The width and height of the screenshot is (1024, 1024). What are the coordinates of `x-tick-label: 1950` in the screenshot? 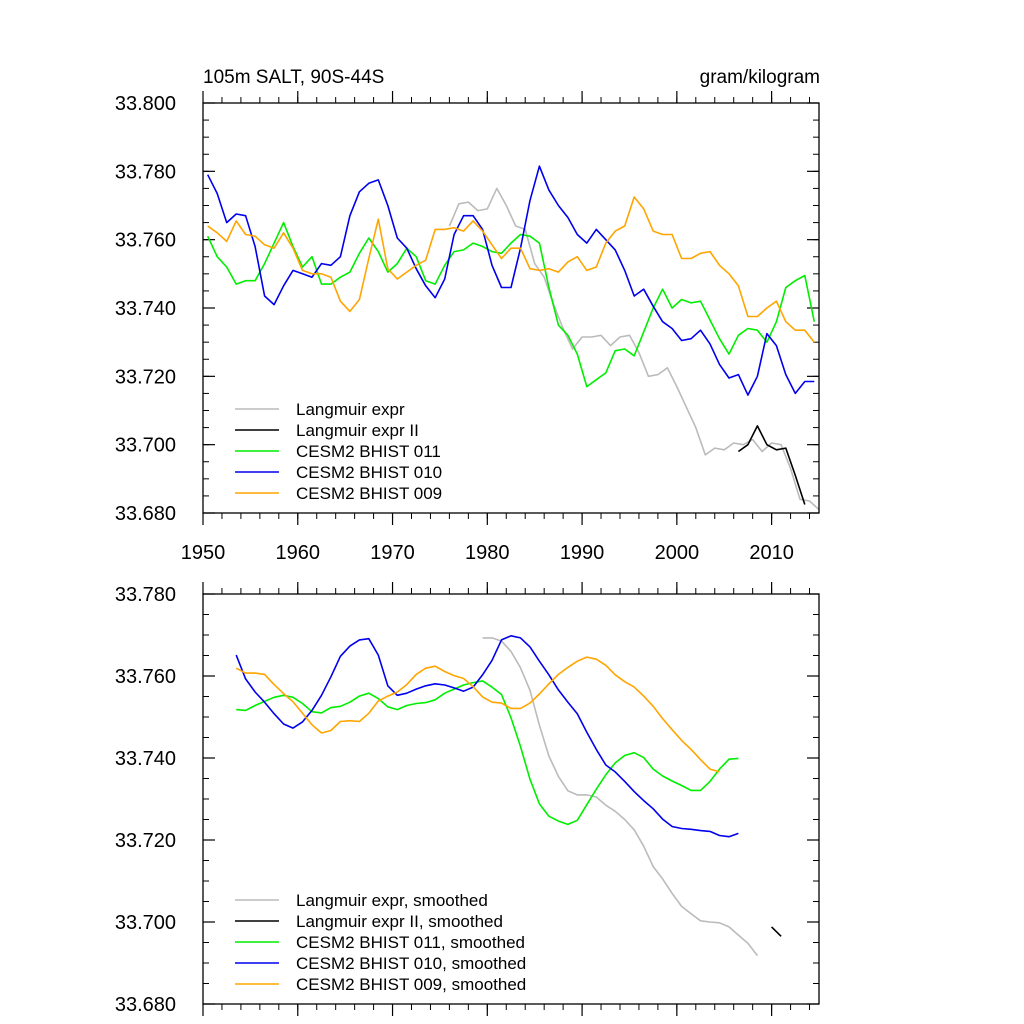 It's located at (203, 553).